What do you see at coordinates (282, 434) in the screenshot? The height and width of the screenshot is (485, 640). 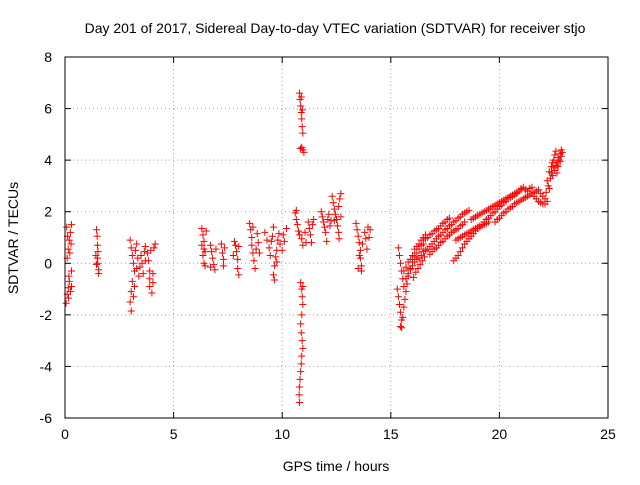 I see `x-tick-label: 10` at bounding box center [282, 434].